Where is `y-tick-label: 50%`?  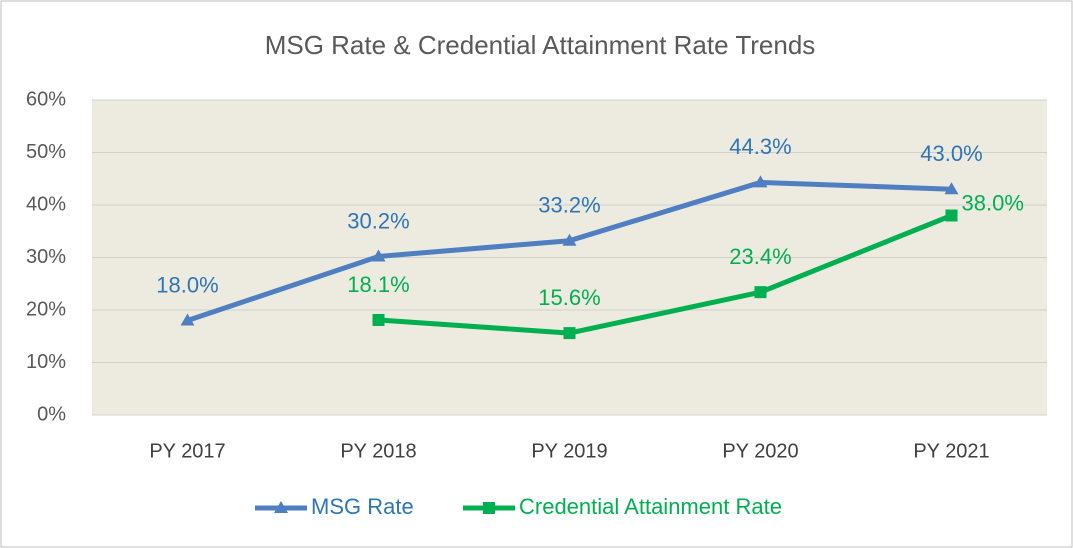 y-tick-label: 50% is located at coordinates (46, 152).